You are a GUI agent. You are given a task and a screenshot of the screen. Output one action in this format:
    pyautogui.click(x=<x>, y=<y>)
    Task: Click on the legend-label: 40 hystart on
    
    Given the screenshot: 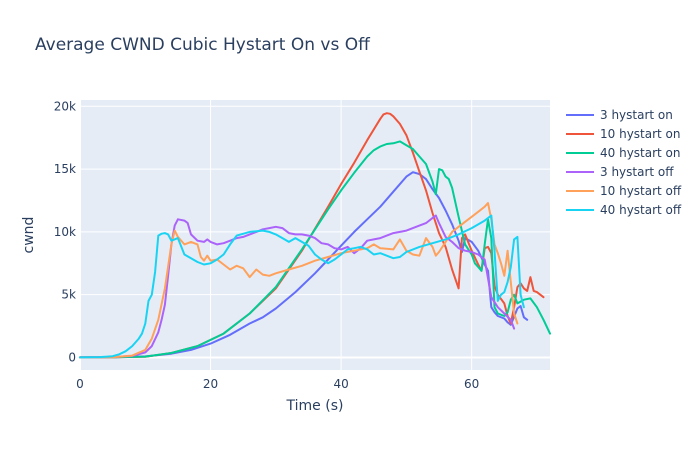 What is the action you would take?
    pyautogui.click(x=640, y=153)
    